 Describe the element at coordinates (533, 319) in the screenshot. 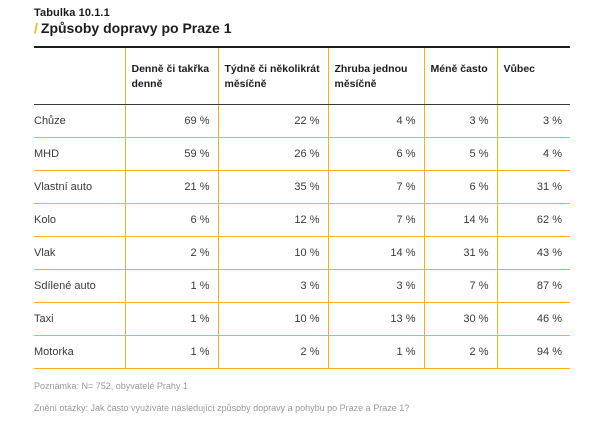

I see `table-cell: 46 %` at that location.